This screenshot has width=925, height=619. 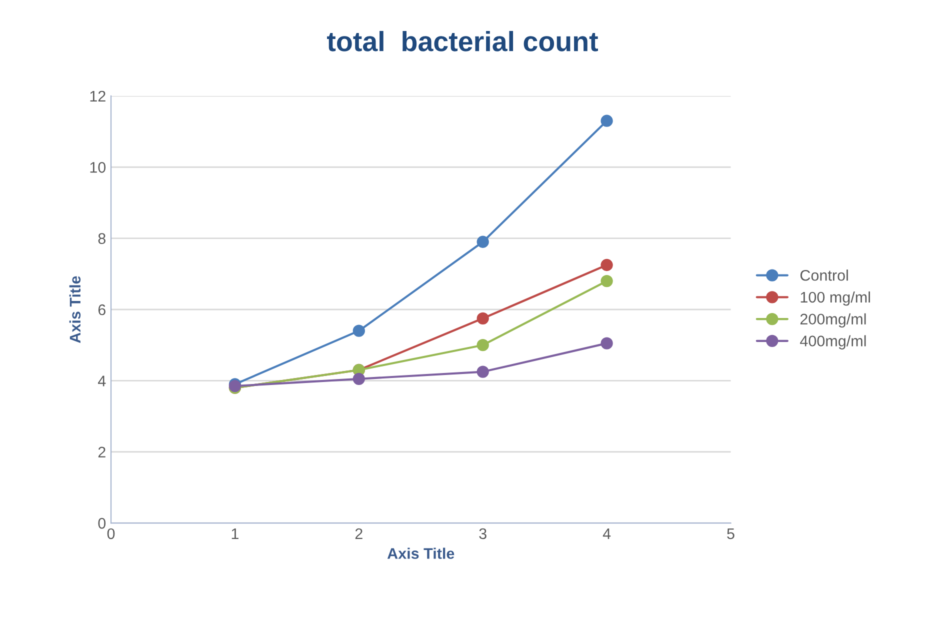 I want to click on y-tick-label: 12, so click(x=98, y=96).